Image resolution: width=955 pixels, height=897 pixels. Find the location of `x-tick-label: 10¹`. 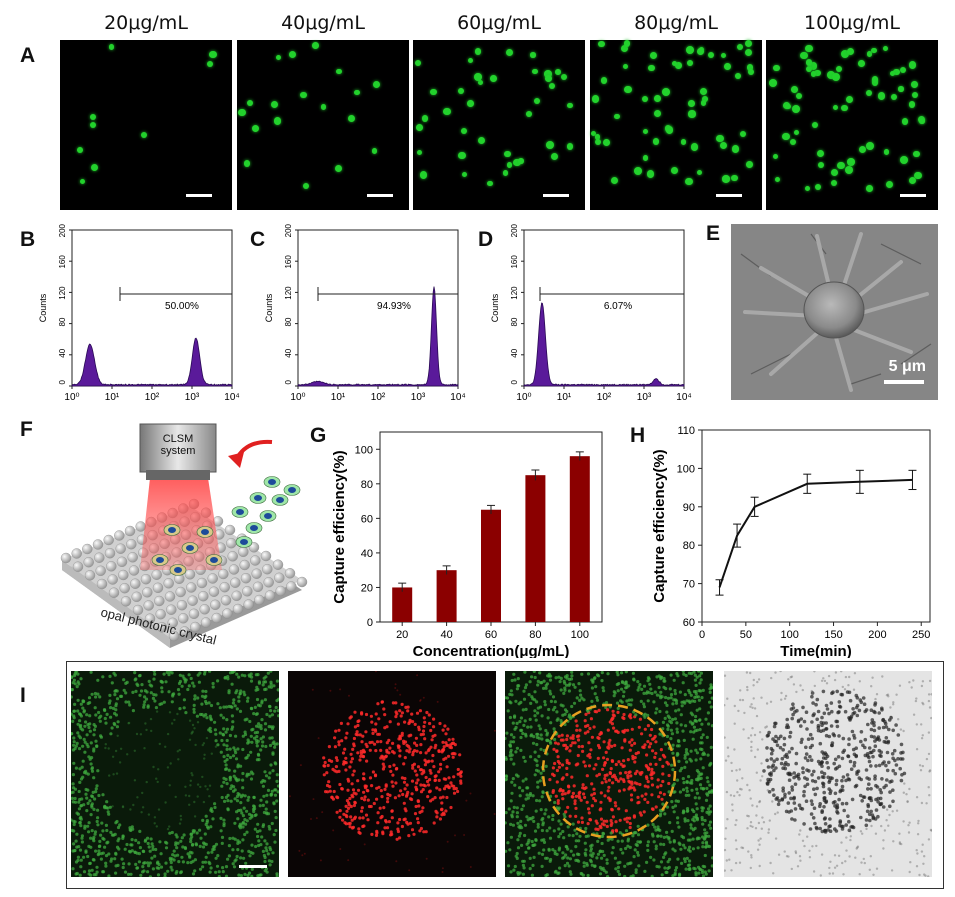

x-tick-label: 10¹ is located at coordinates (564, 397).